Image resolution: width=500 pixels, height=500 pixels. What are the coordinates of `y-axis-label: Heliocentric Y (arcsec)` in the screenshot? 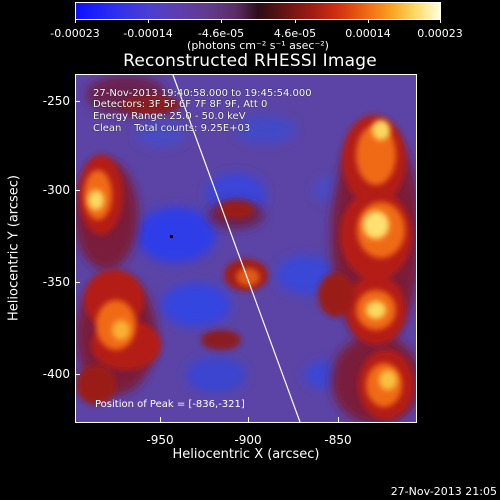 It's located at (14, 248).